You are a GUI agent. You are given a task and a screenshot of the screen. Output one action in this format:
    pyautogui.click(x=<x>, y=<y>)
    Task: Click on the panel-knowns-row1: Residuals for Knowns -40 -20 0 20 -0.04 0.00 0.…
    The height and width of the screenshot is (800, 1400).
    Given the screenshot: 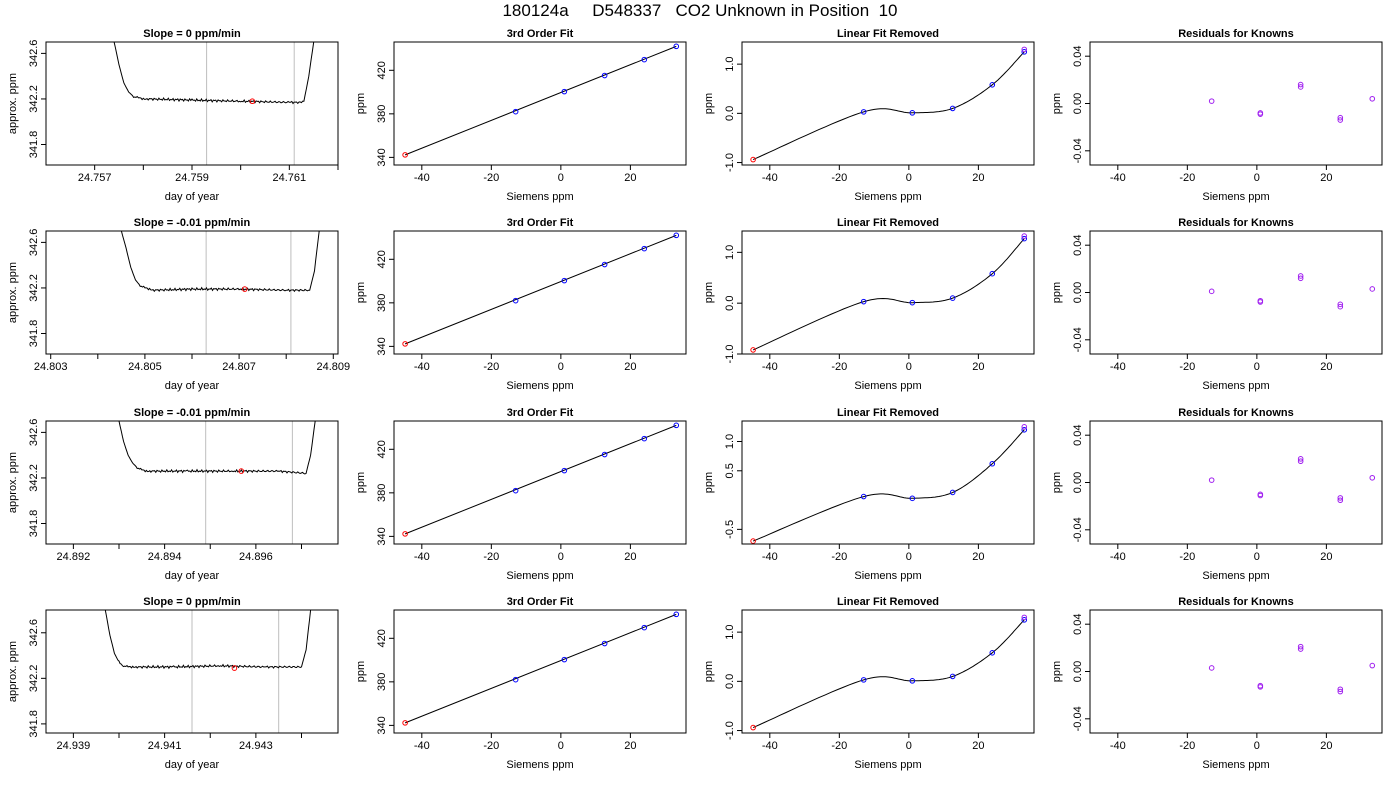 What is the action you would take?
    pyautogui.click(x=1217, y=115)
    